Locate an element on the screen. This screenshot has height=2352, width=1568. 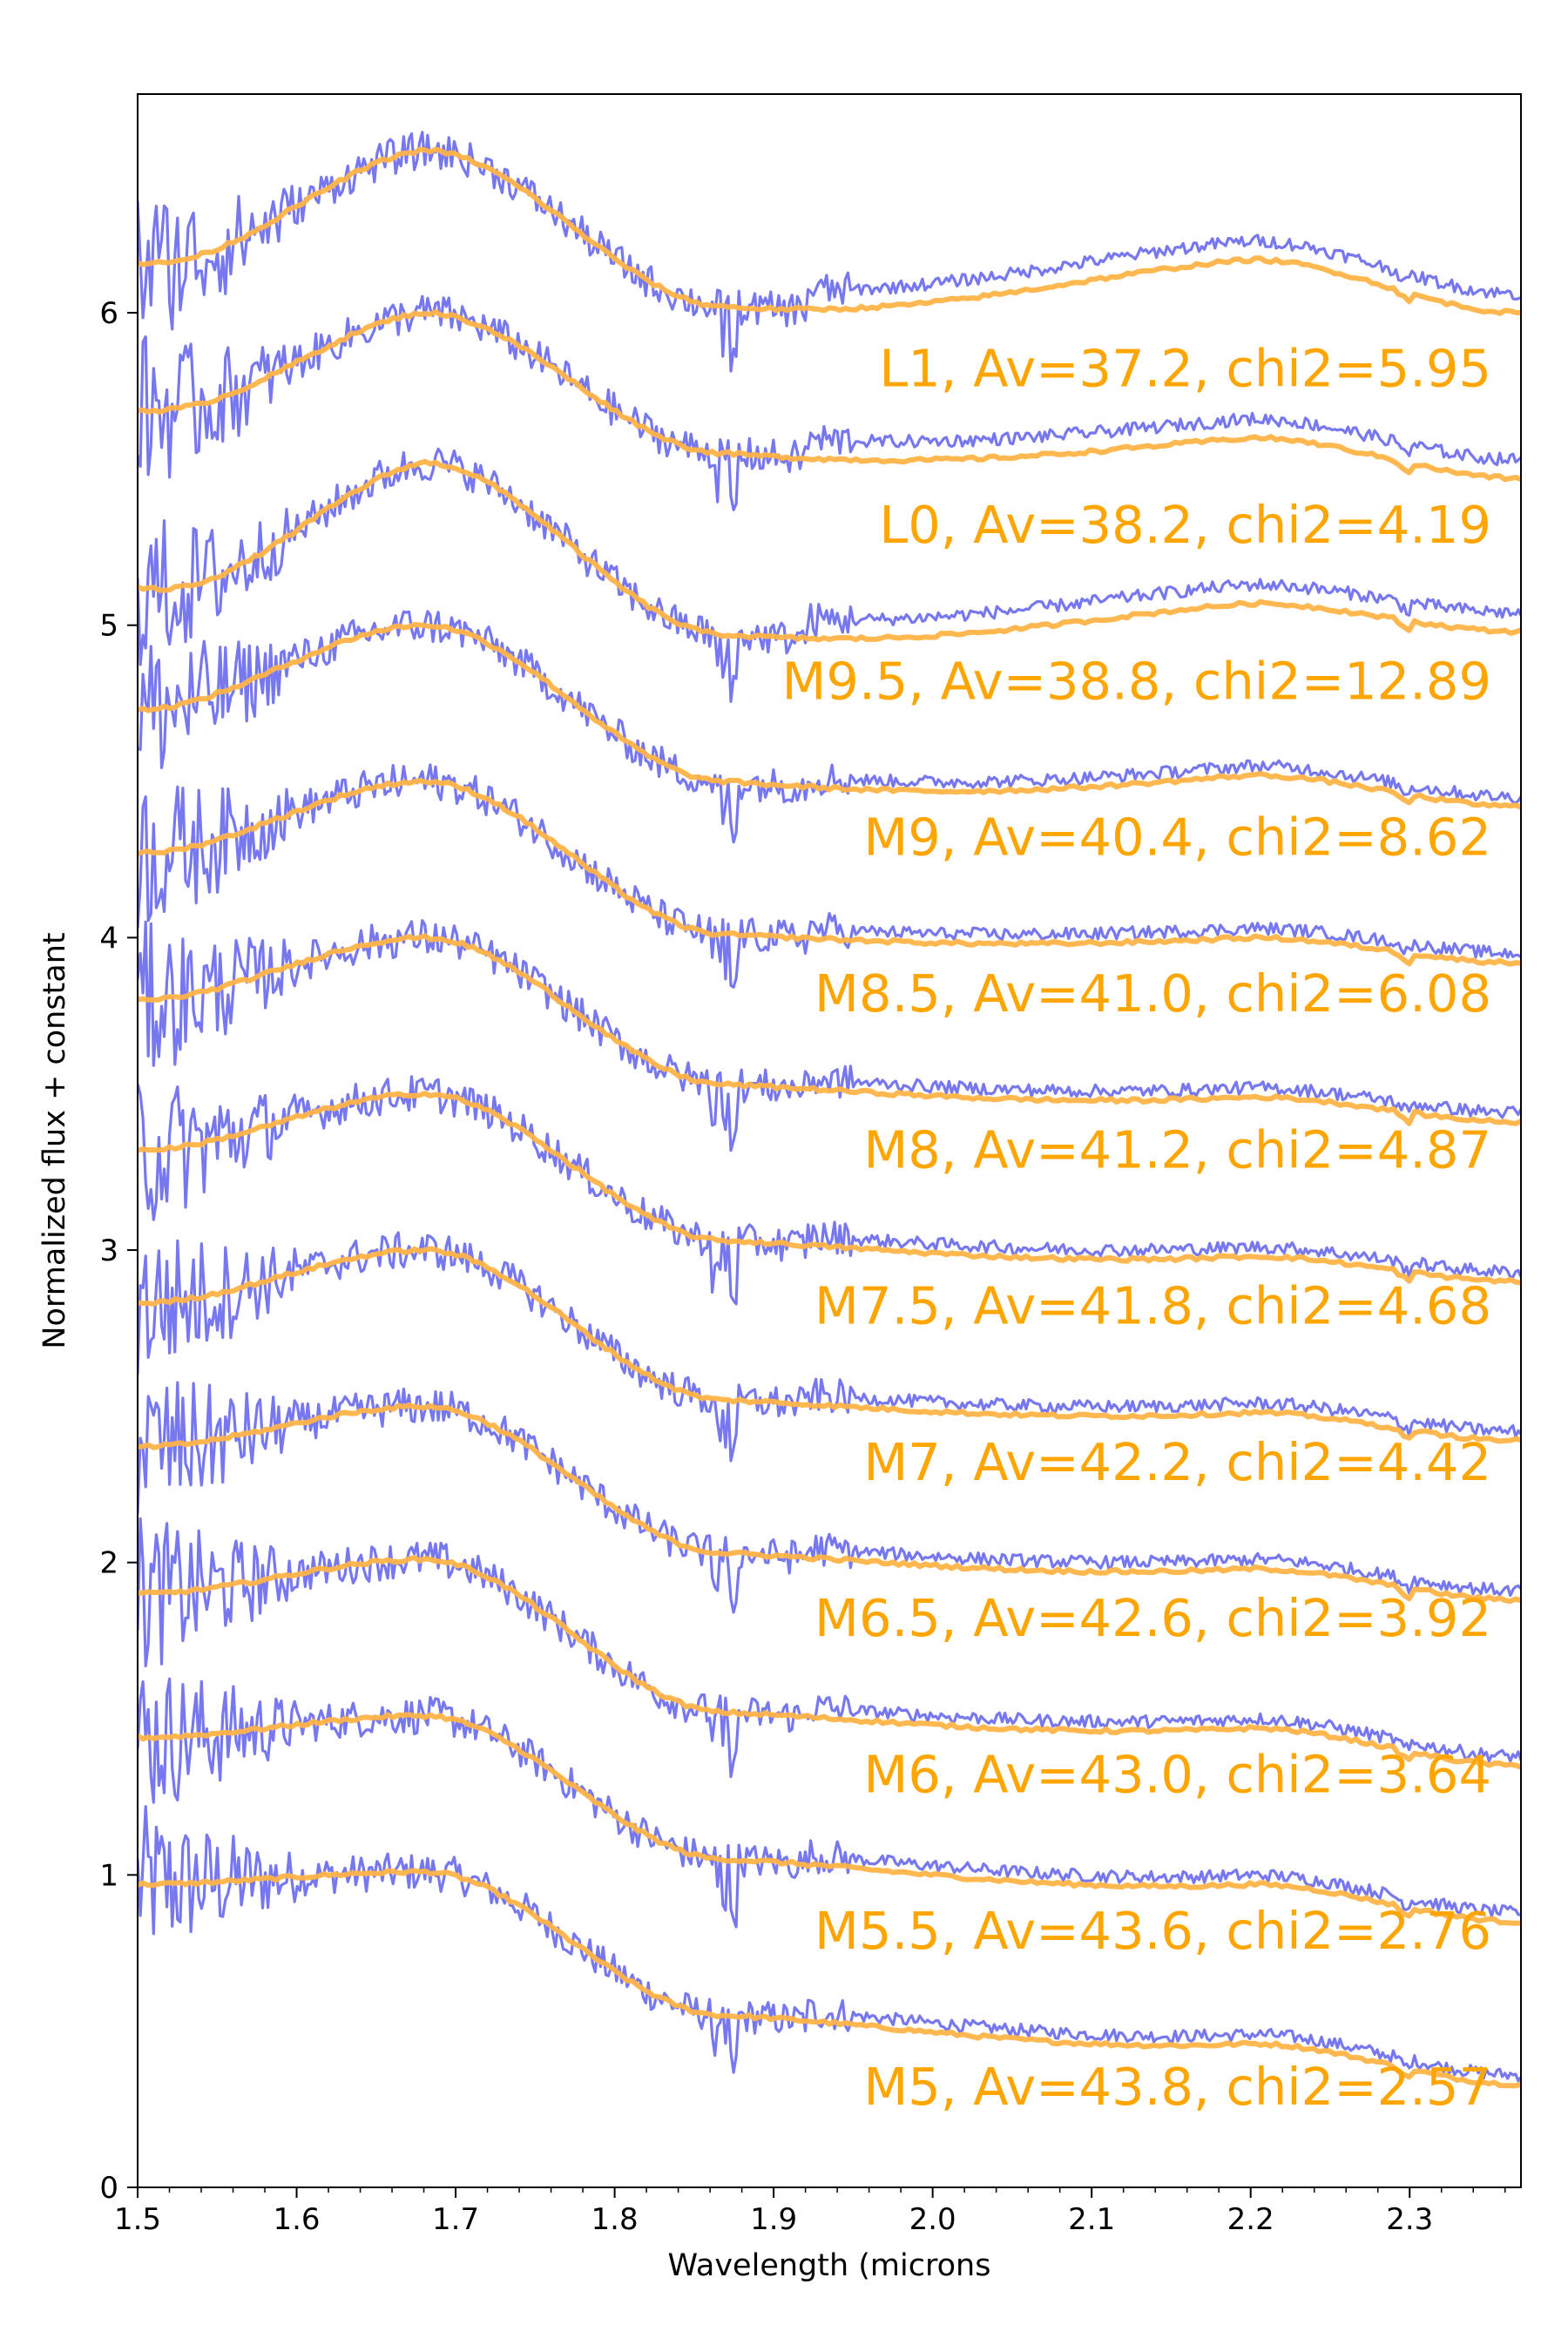
x-tick-label: 1.9 is located at coordinates (773, 2219).